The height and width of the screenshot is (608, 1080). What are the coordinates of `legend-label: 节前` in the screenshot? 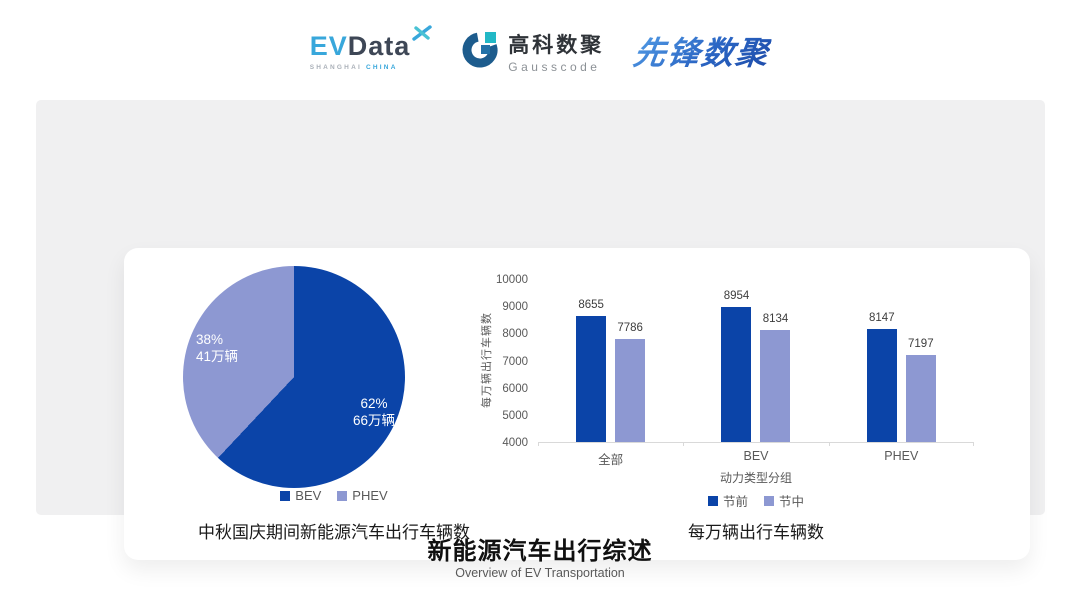 It's located at (735, 502).